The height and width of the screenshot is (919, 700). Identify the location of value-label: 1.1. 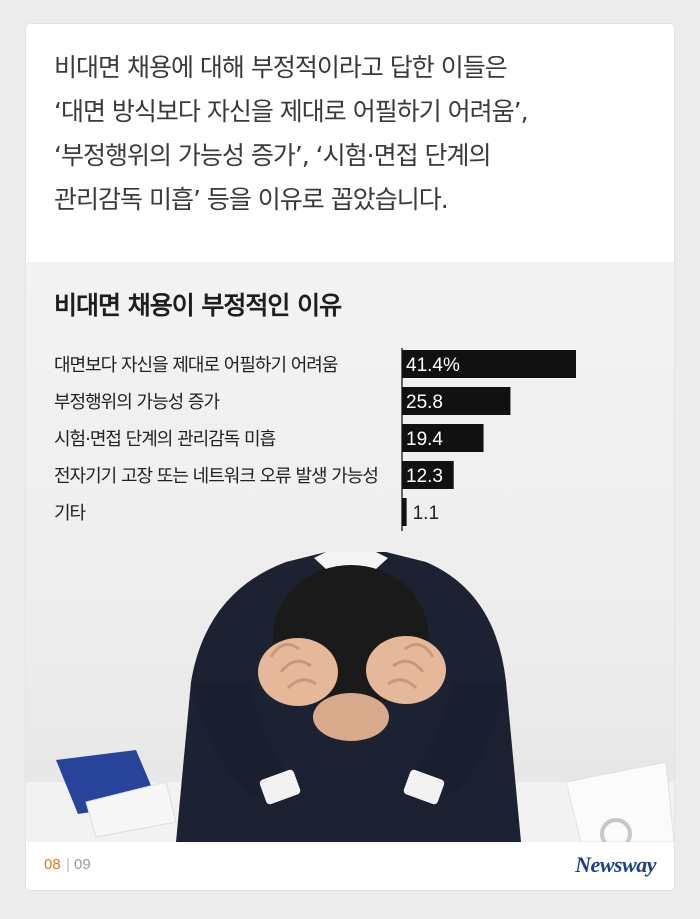
(426, 513).